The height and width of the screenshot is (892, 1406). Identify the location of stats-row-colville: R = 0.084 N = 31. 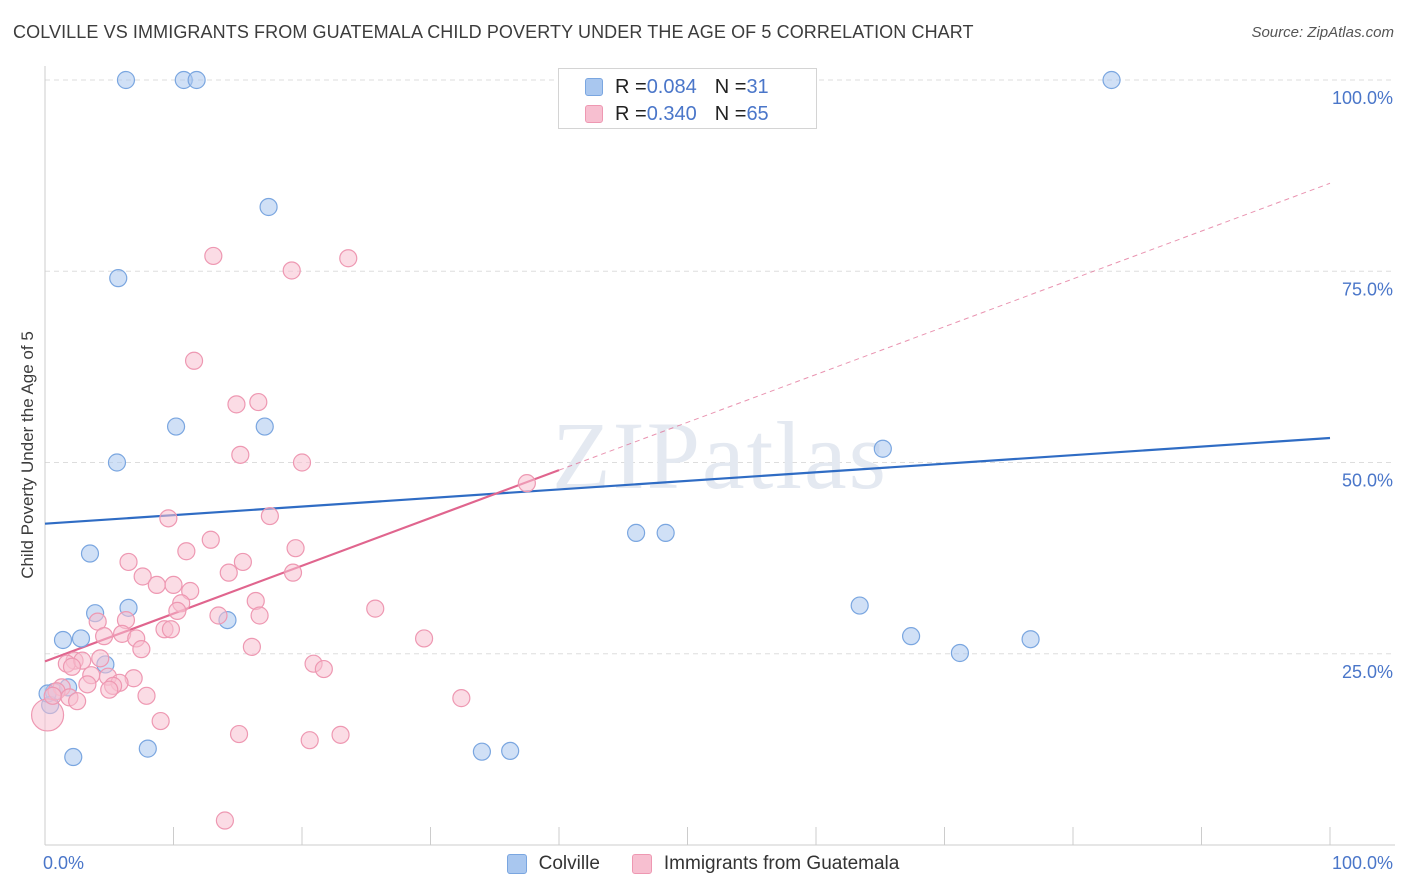
(677, 87).